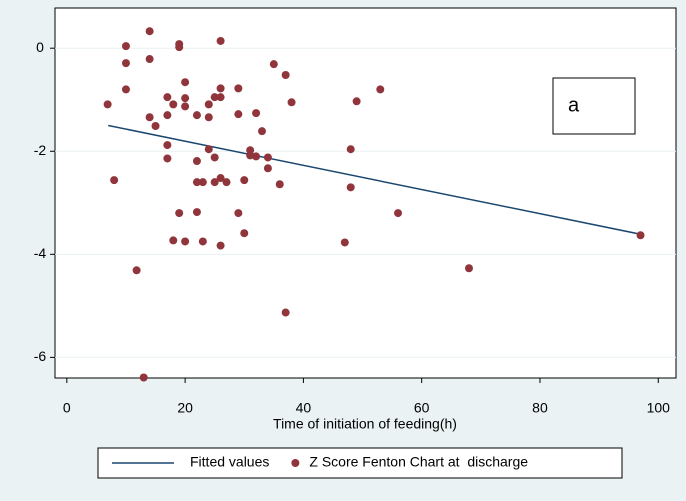 This screenshot has width=686, height=501. What do you see at coordinates (295, 463) in the screenshot?
I see `legend-marker` at bounding box center [295, 463].